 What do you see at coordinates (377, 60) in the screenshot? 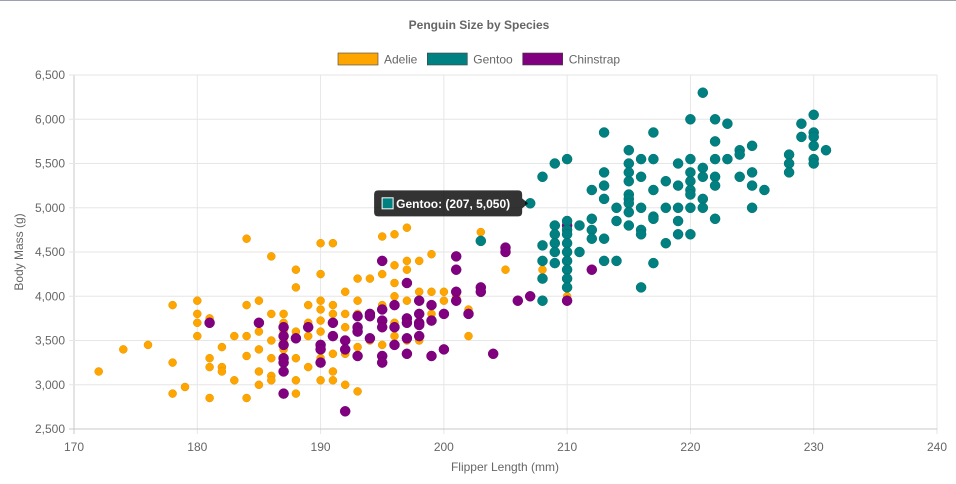
I see `legend-item-adelie: Adelie` at bounding box center [377, 60].